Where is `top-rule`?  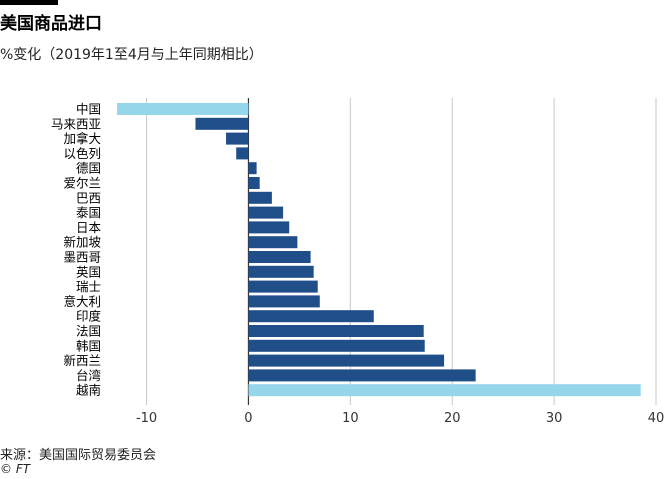
top-rule is located at coordinates (29, 2).